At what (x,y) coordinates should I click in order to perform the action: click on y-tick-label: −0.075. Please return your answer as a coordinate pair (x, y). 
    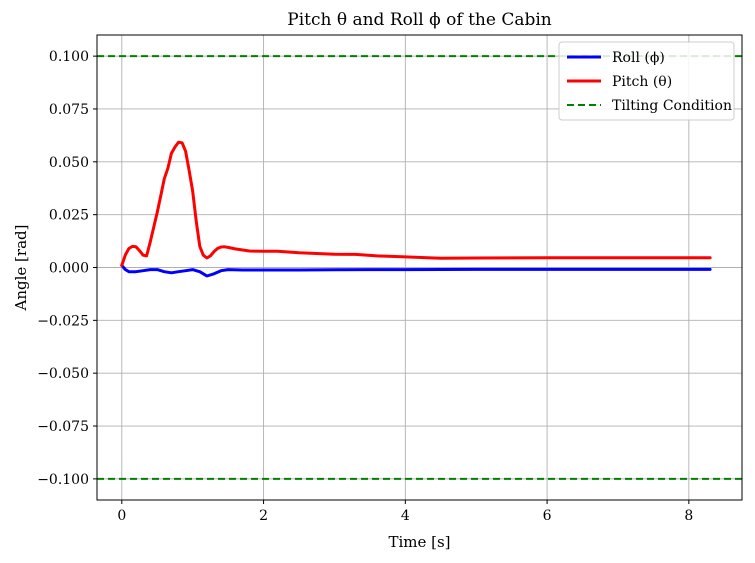
    Looking at the image, I should click on (63, 427).